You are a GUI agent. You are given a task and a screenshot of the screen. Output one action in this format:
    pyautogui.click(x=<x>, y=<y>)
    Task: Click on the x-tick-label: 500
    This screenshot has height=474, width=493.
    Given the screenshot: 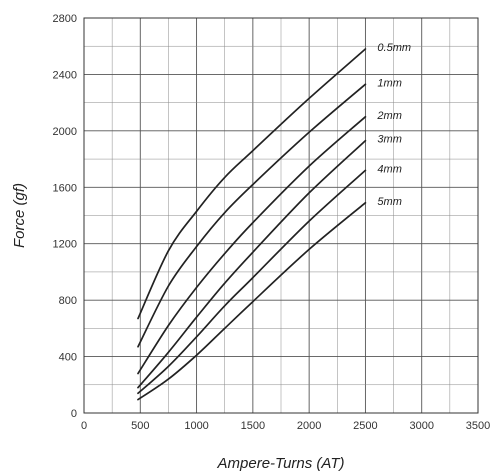 What is the action you would take?
    pyautogui.click(x=140, y=426)
    